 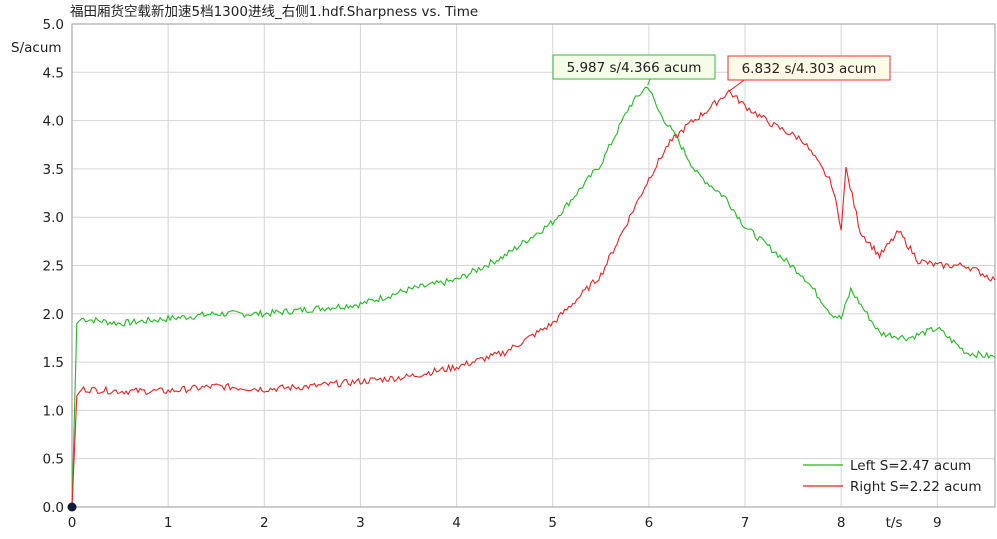 What do you see at coordinates (53, 25) in the screenshot?
I see `y-tick-label: 5.0` at bounding box center [53, 25].